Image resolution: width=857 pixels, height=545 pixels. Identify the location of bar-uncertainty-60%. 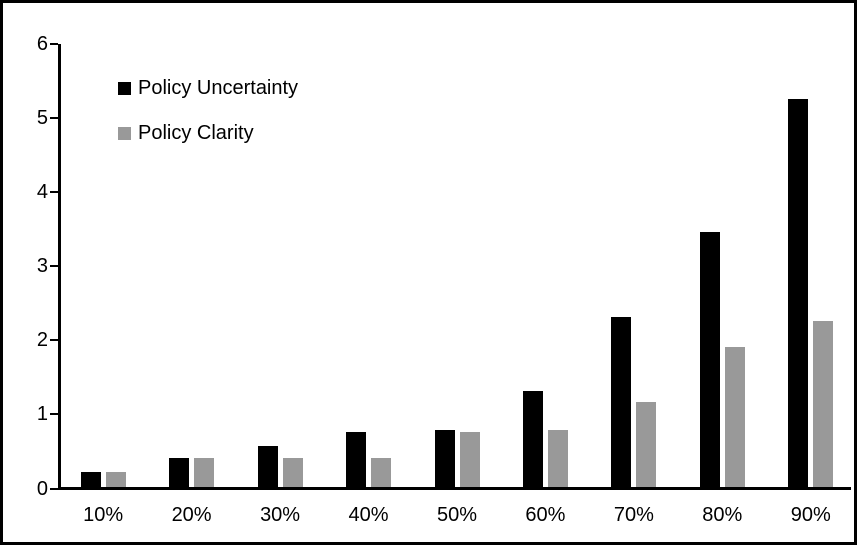
(532, 439).